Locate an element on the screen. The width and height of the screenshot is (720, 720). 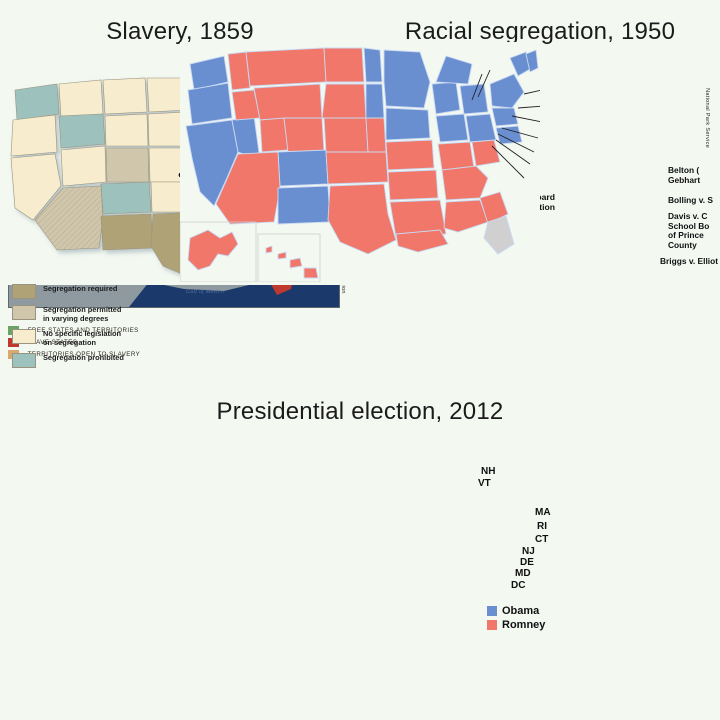
segregation-title: Racial segregation, 1950 is located at coordinates (540, 31).